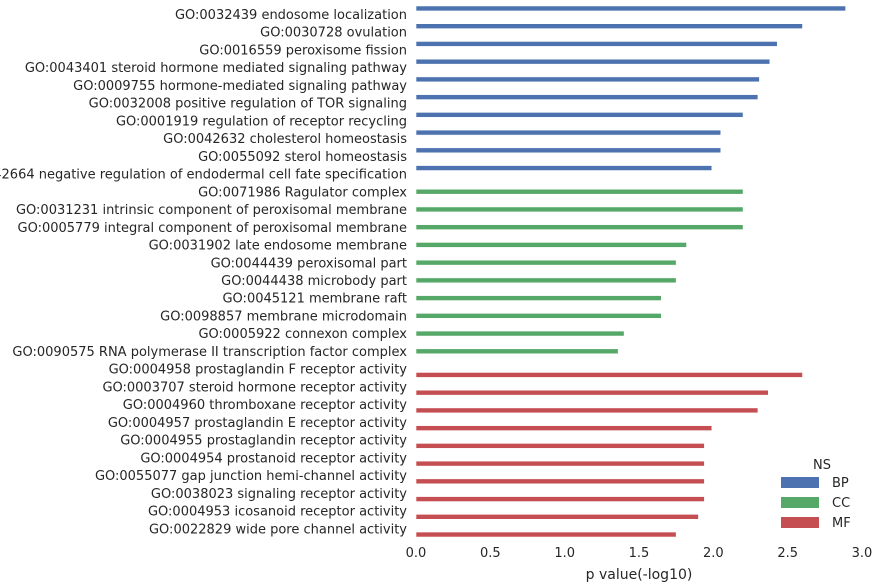 The image size is (878, 587). What do you see at coordinates (309, 263) in the screenshot?
I see `category-label: GO:0044439 peroxisomal part` at bounding box center [309, 263].